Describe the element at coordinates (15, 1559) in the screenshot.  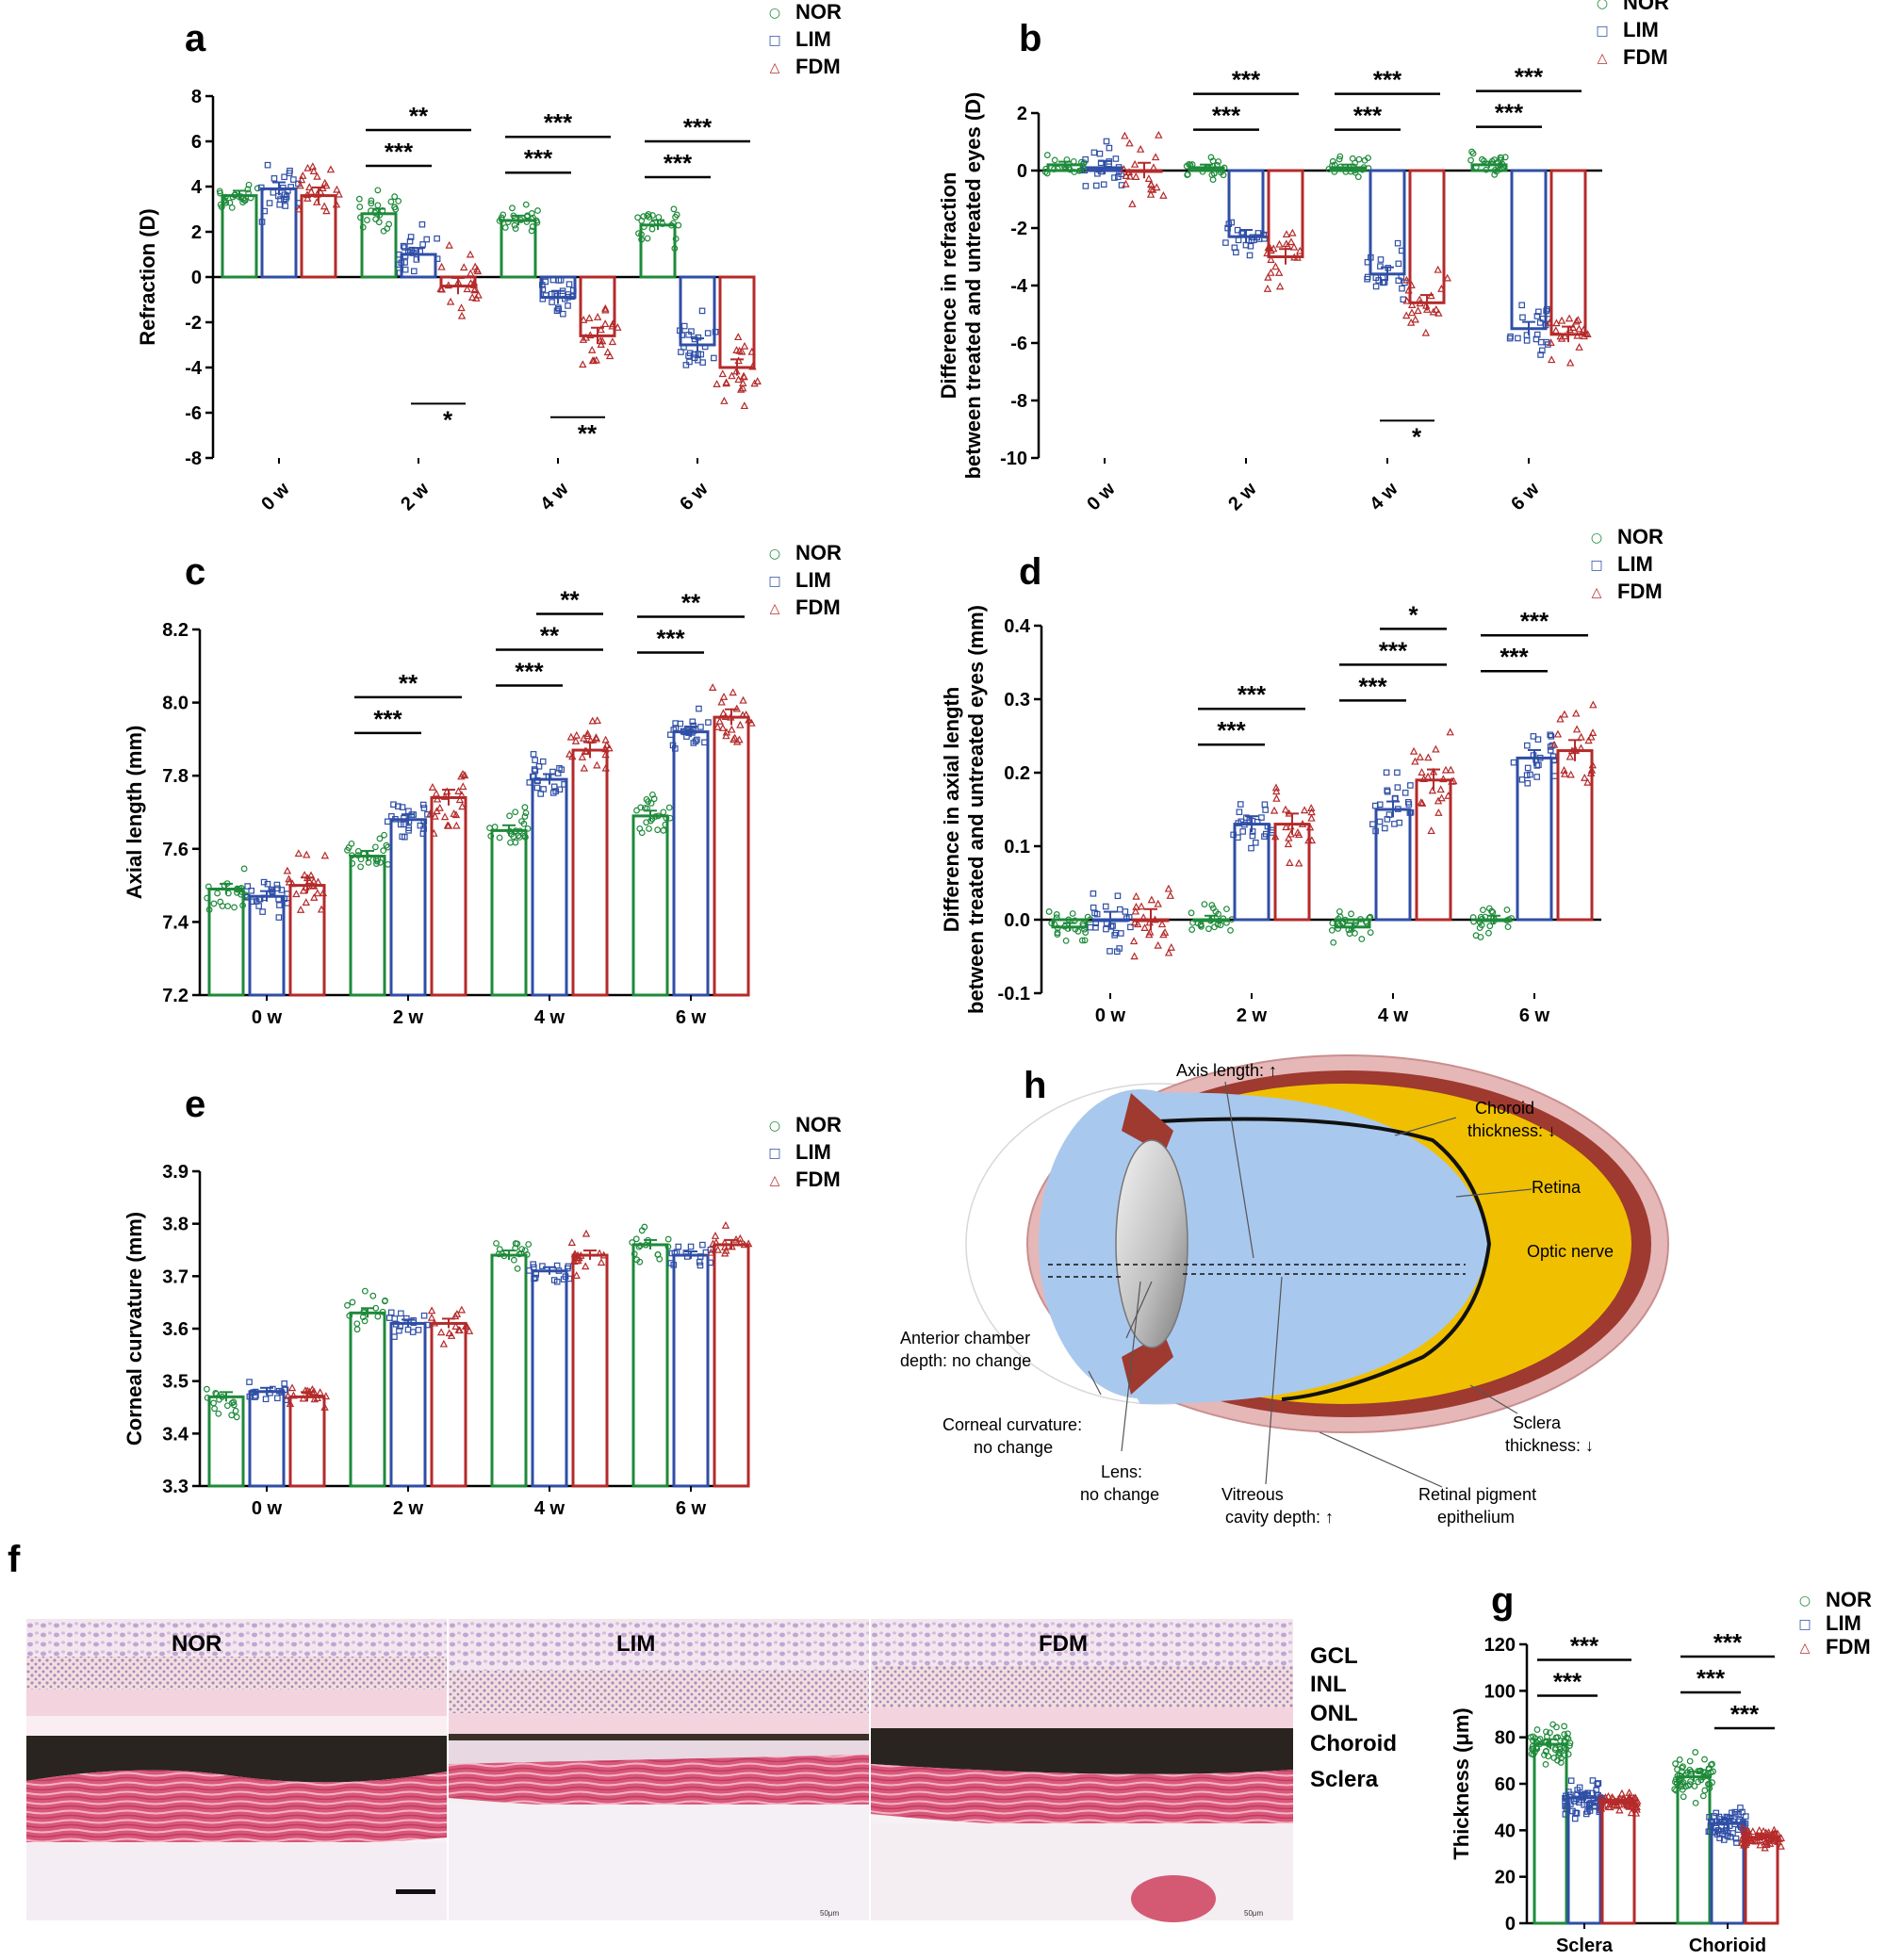
I see `panel-letter-f: f` at that location.